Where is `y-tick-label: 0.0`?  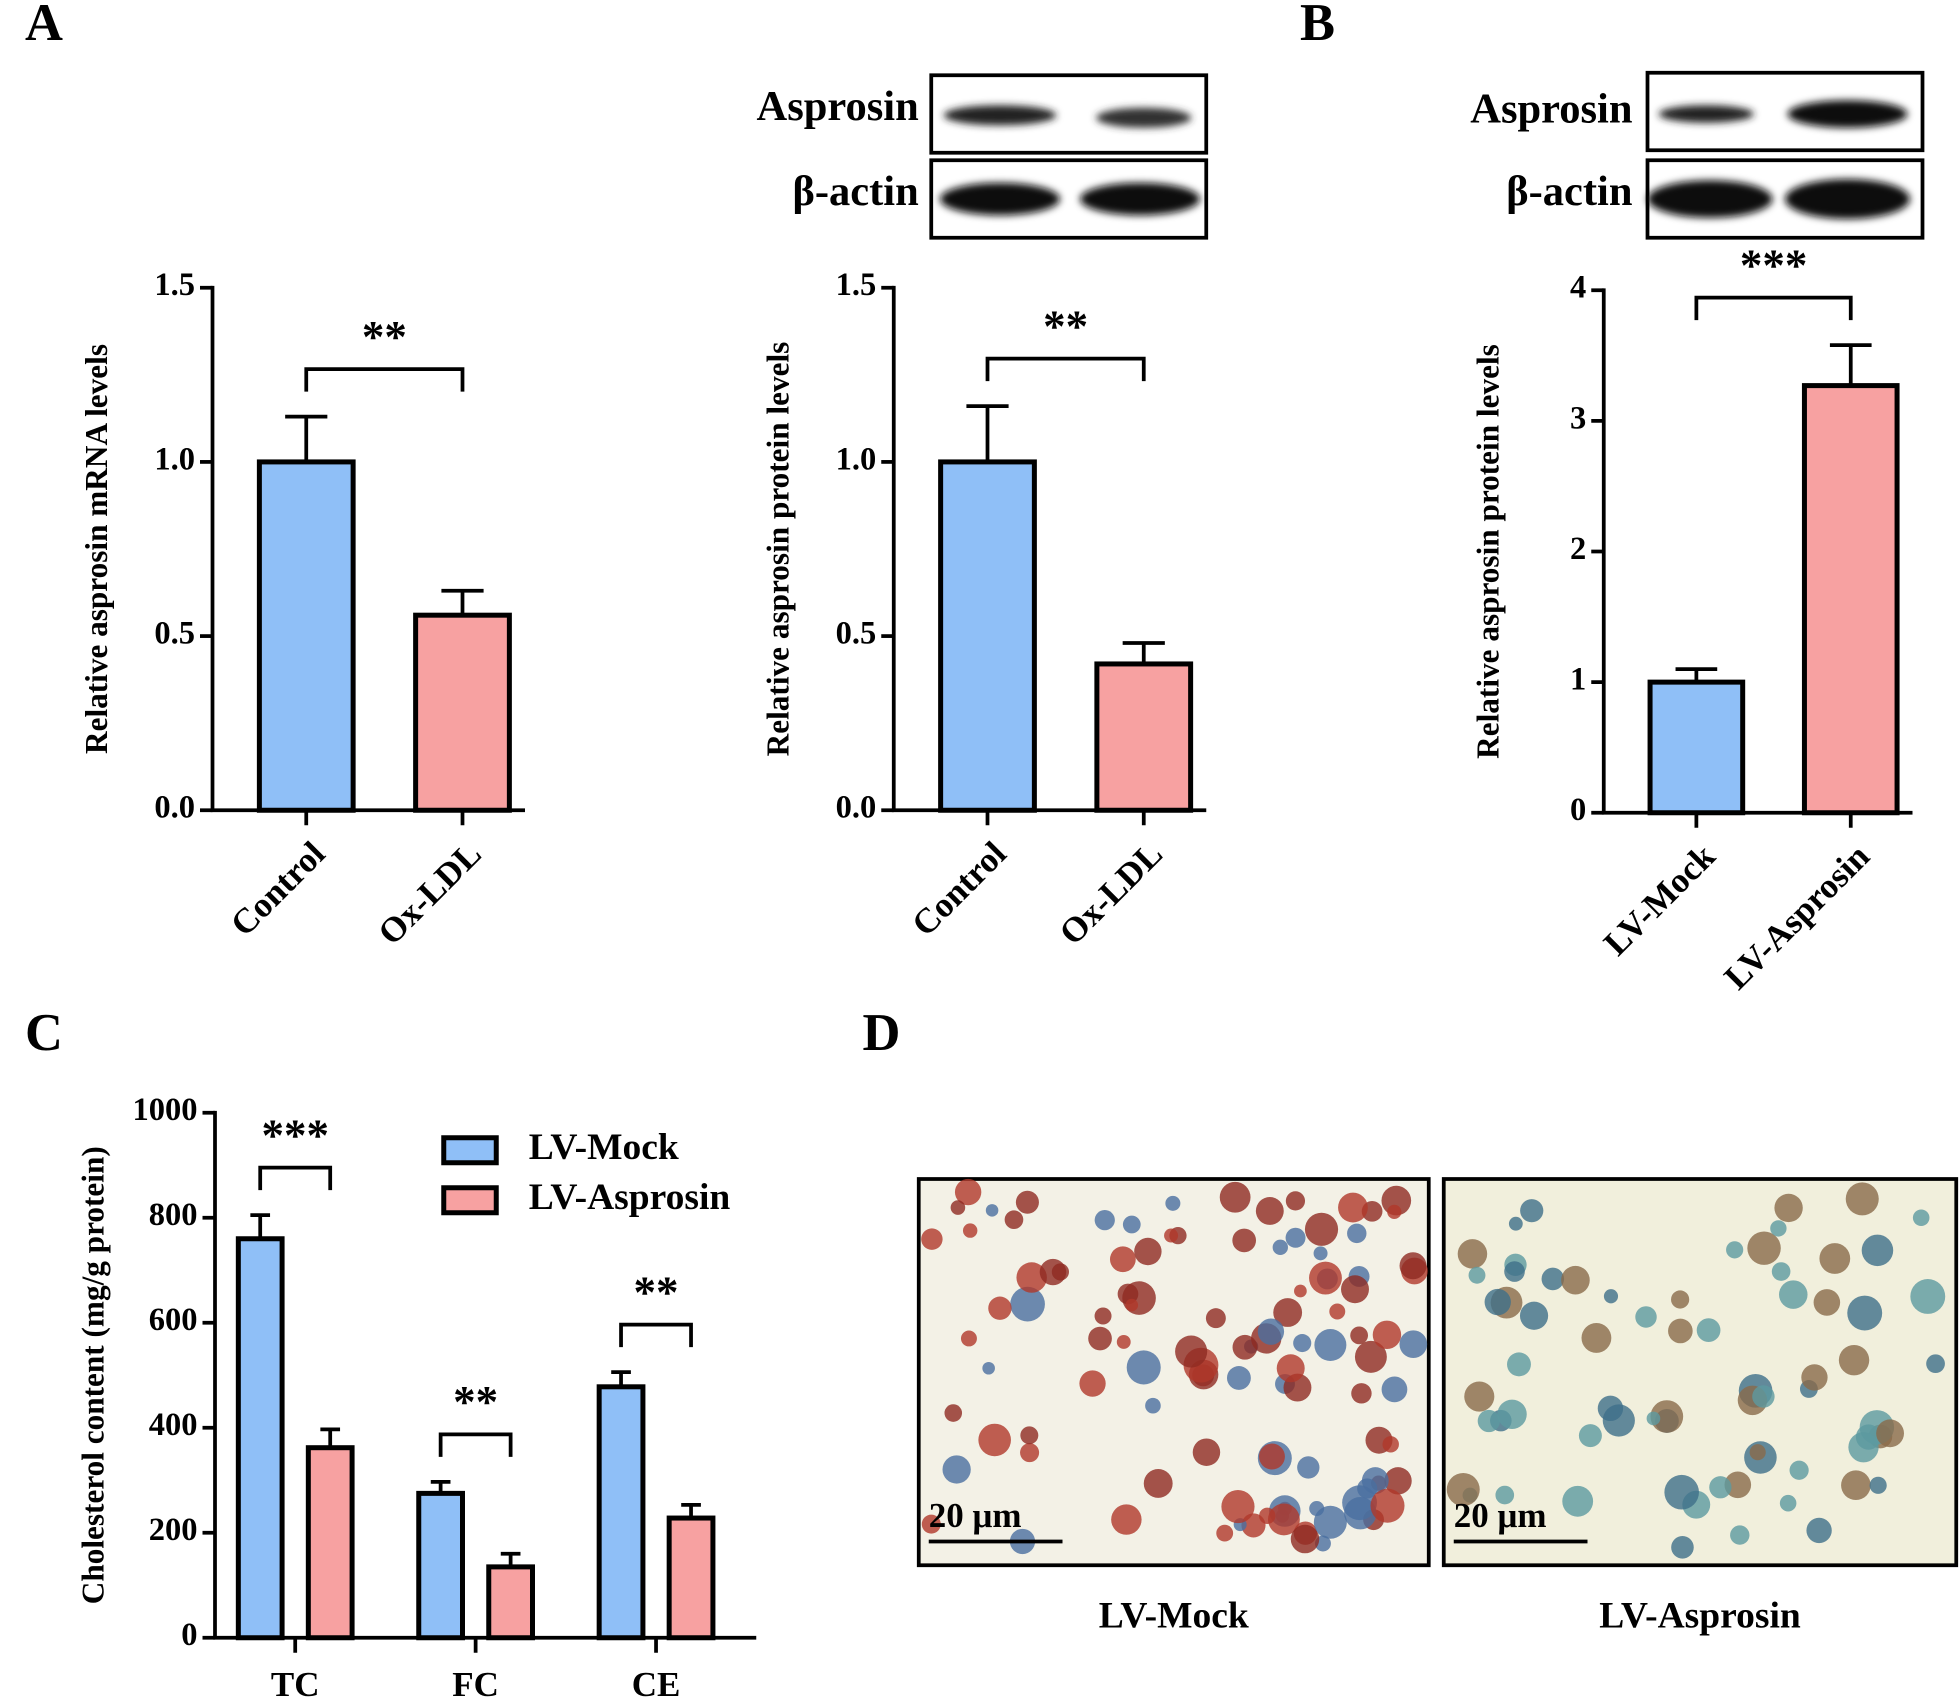 y-tick-label: 0.0 is located at coordinates (174, 808).